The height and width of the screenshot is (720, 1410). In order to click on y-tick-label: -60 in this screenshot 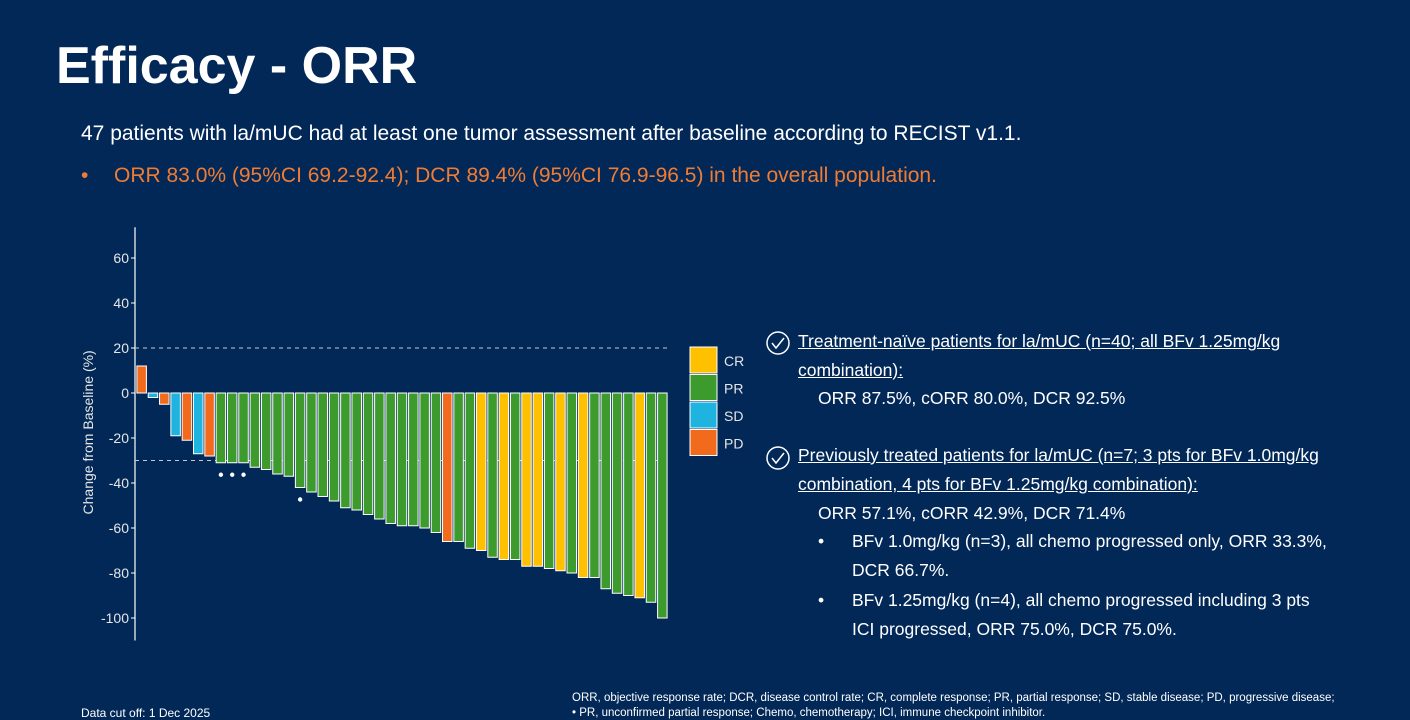, I will do `click(119, 528)`.